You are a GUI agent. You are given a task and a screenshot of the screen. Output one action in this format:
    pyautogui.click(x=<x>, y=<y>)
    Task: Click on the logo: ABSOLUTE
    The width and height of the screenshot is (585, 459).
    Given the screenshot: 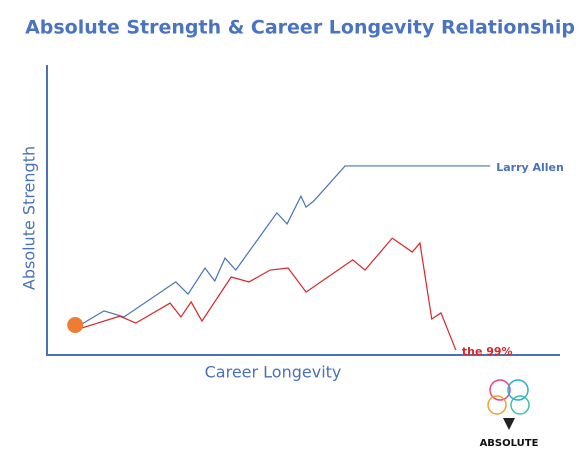 What is the action you would take?
    pyautogui.click(x=509, y=414)
    